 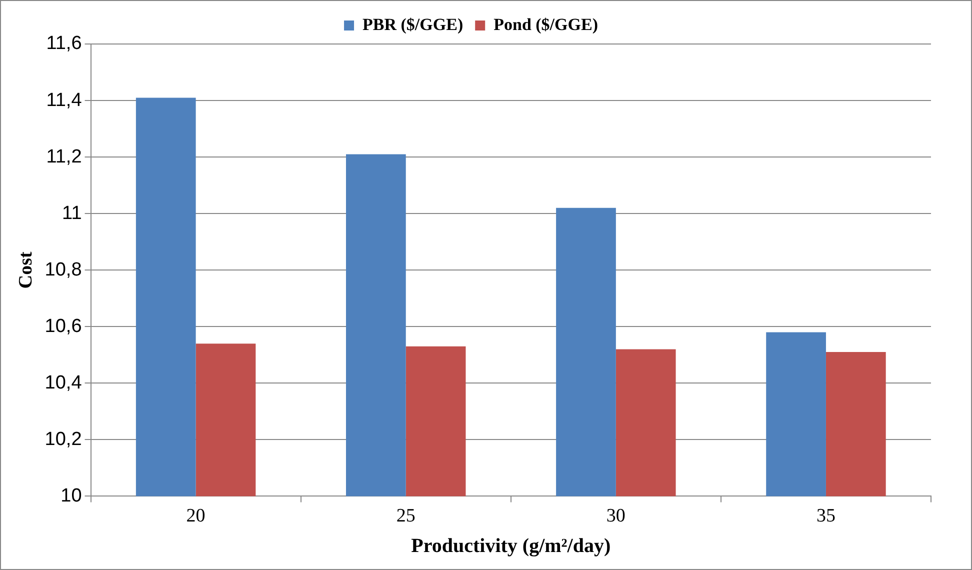 I want to click on x-tick-label: 30, so click(x=616, y=516).